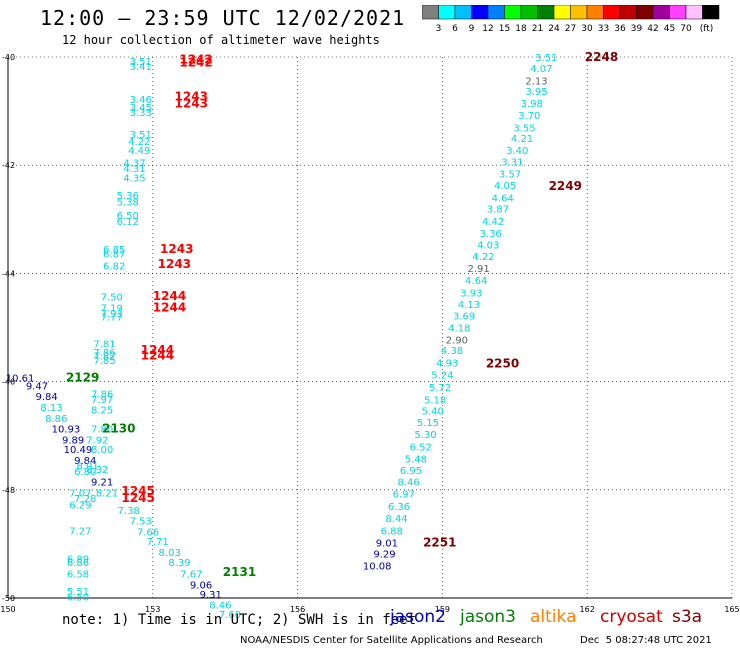  Describe the element at coordinates (491, 234) in the screenshot. I see `wave-height-label: 3.36` at that location.